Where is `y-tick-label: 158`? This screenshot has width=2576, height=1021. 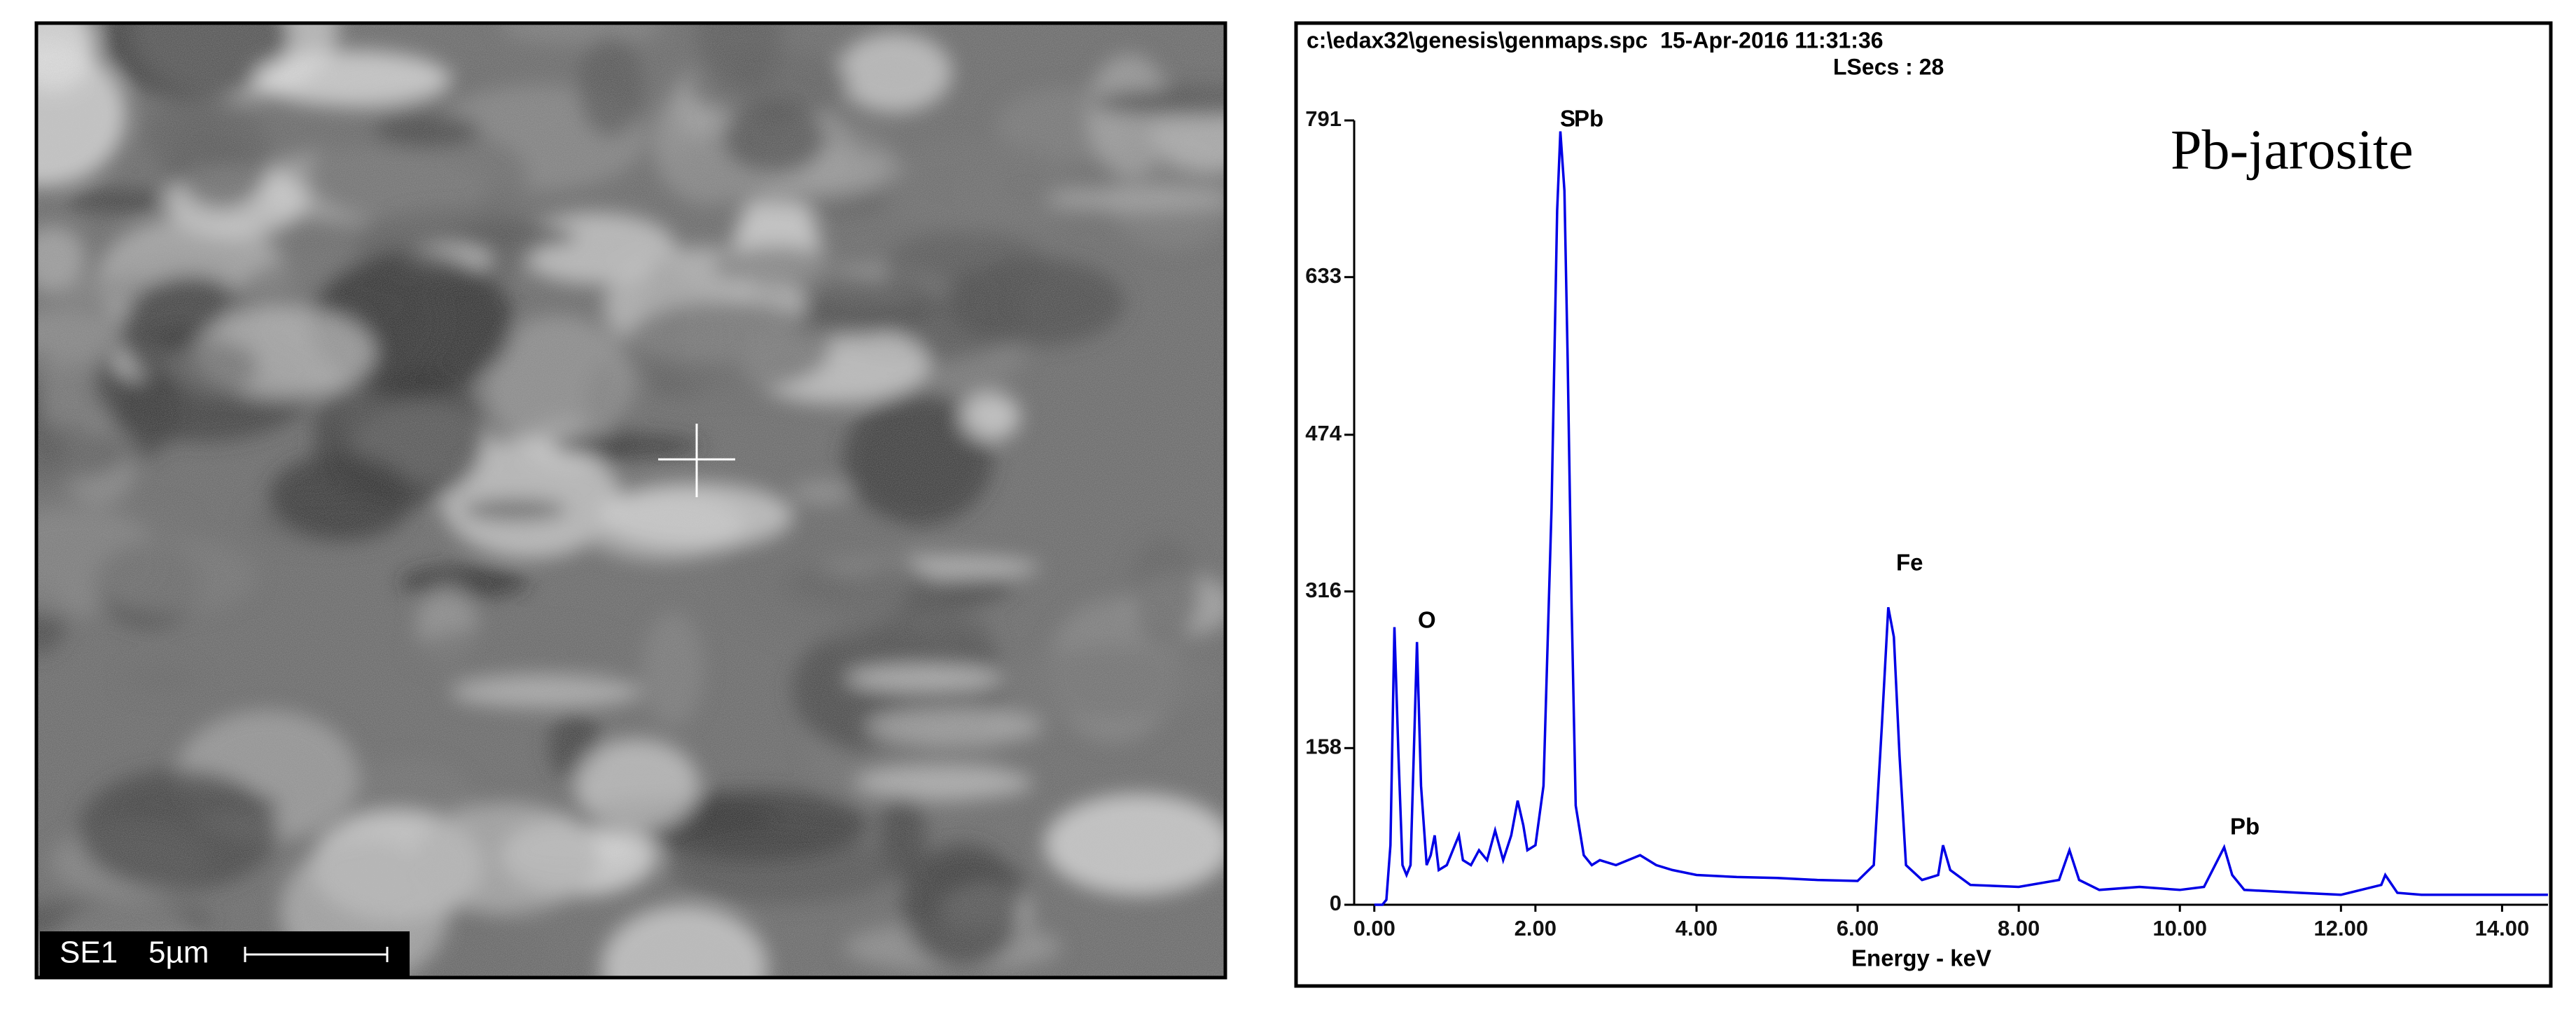 y-tick-label: 158 is located at coordinates (1323, 746).